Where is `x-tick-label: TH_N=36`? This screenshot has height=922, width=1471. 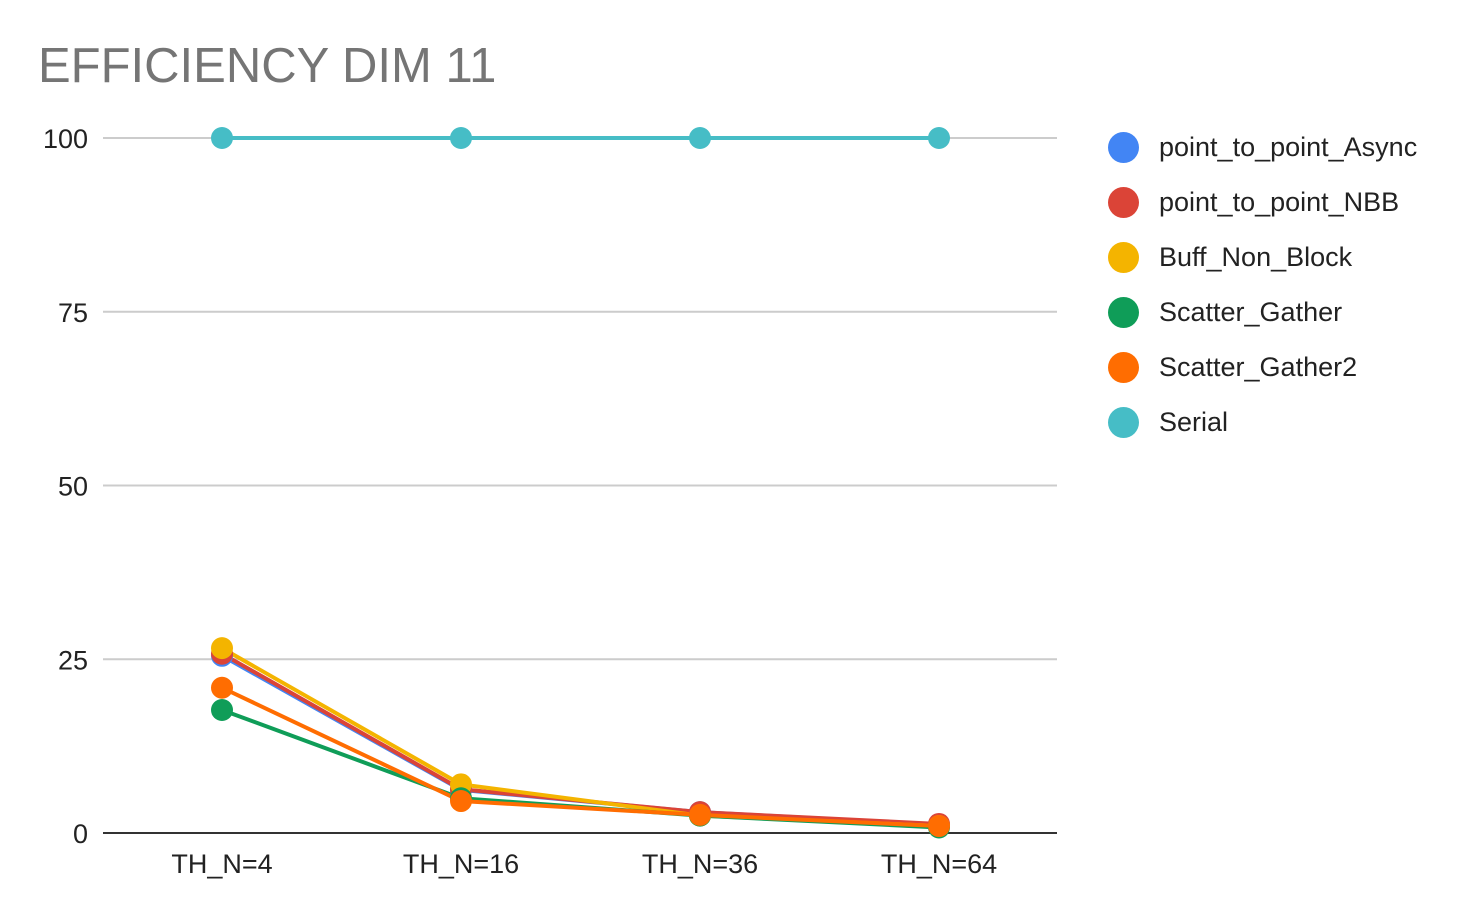
x-tick-label: TH_N=36 is located at coordinates (700, 864).